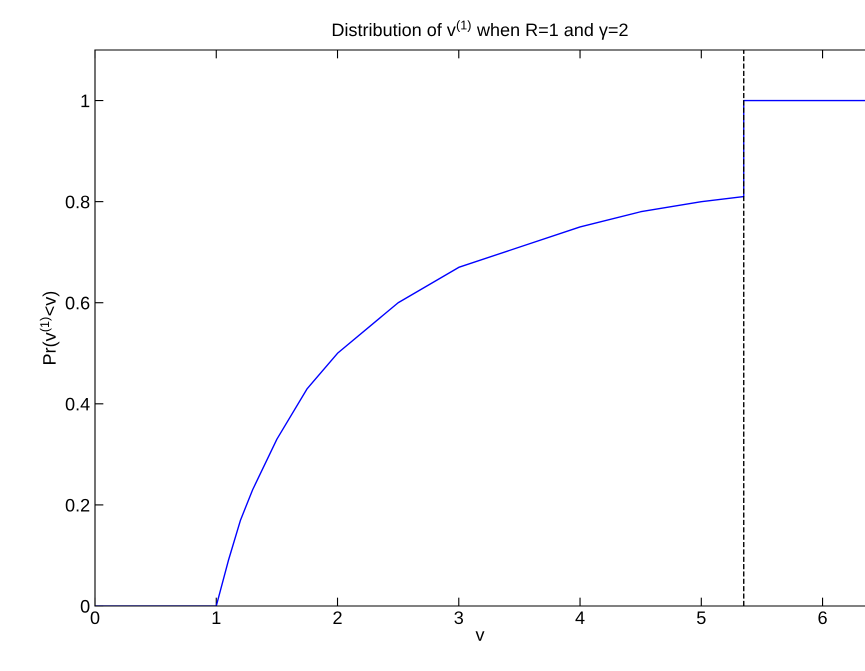  What do you see at coordinates (50, 328) in the screenshot?
I see `y-axis-title: Pr(v$^{(1)}$<v)` at bounding box center [50, 328].